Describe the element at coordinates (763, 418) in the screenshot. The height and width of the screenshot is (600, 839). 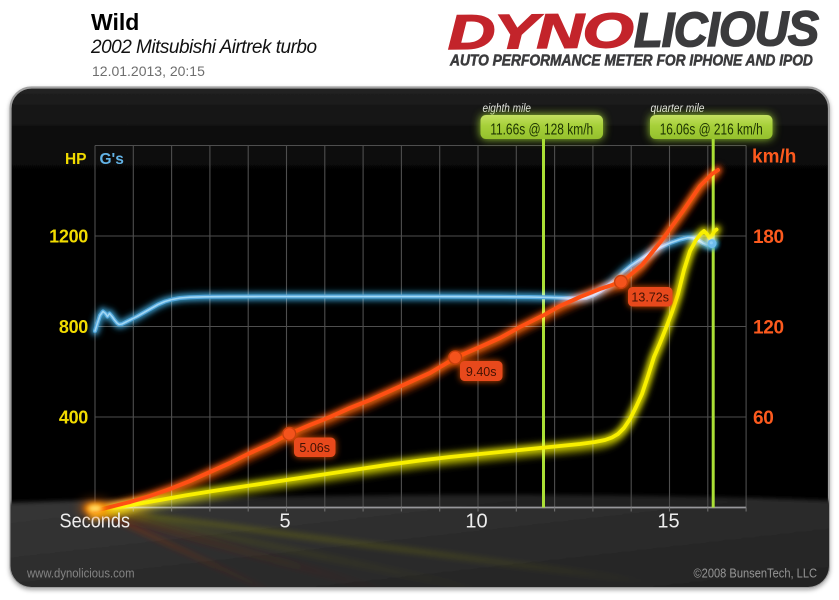
I see `svg-text: 60` at that location.